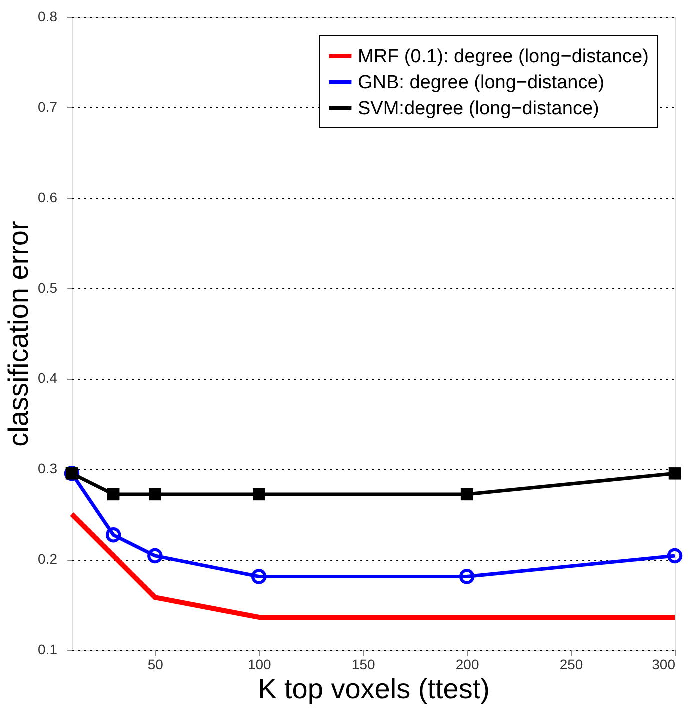 The height and width of the screenshot is (709, 700). What do you see at coordinates (481, 83) in the screenshot?
I see `legend-label: GNB: degree (long−distance)` at bounding box center [481, 83].